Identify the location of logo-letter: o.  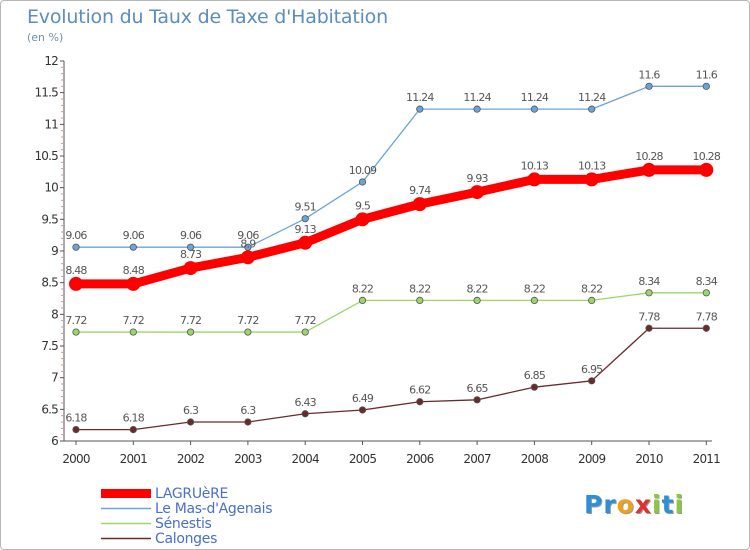
(625, 504).